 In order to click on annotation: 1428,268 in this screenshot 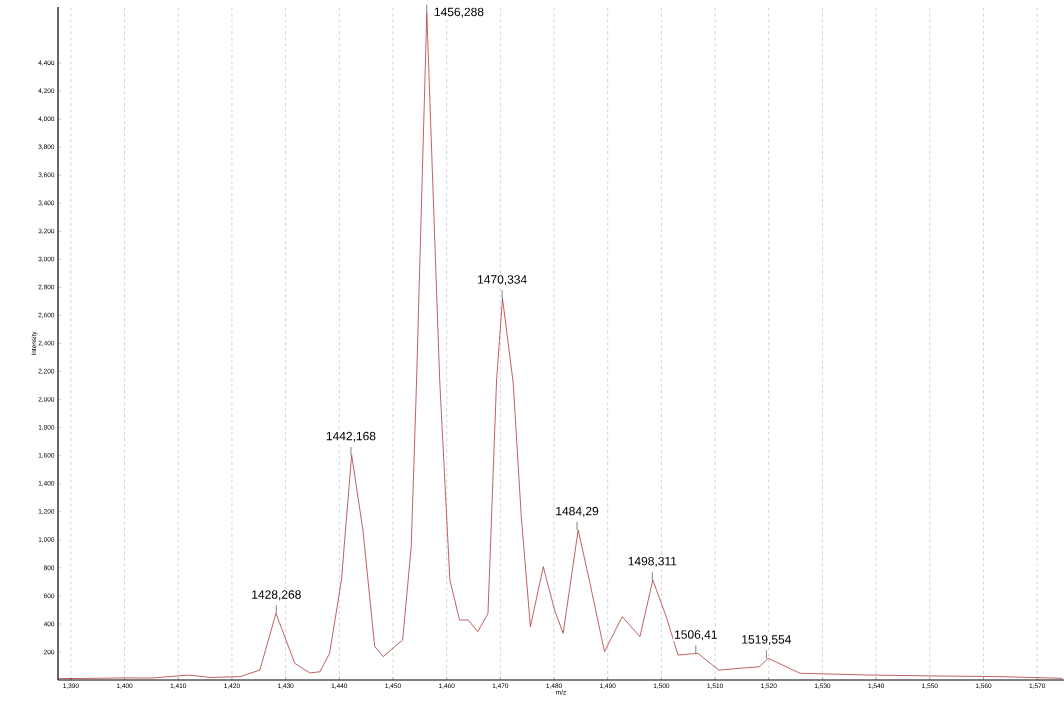, I will do `click(276, 595)`.